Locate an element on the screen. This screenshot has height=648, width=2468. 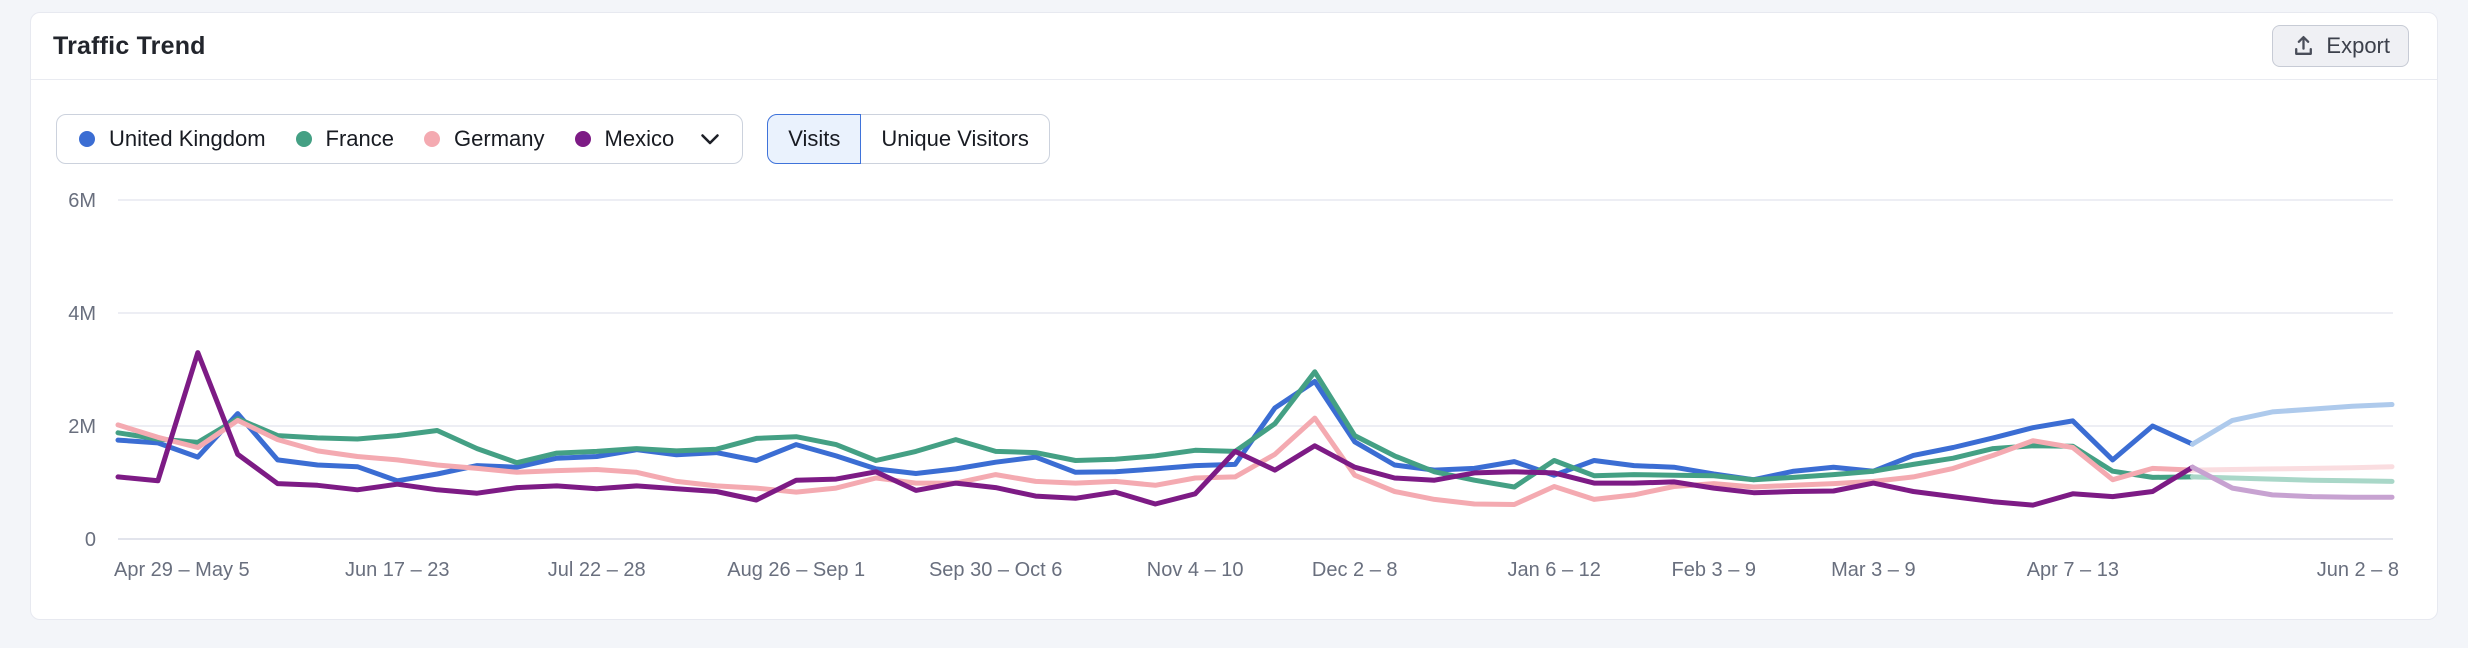
legend-label-mexico: Mexico is located at coordinates (639, 138).